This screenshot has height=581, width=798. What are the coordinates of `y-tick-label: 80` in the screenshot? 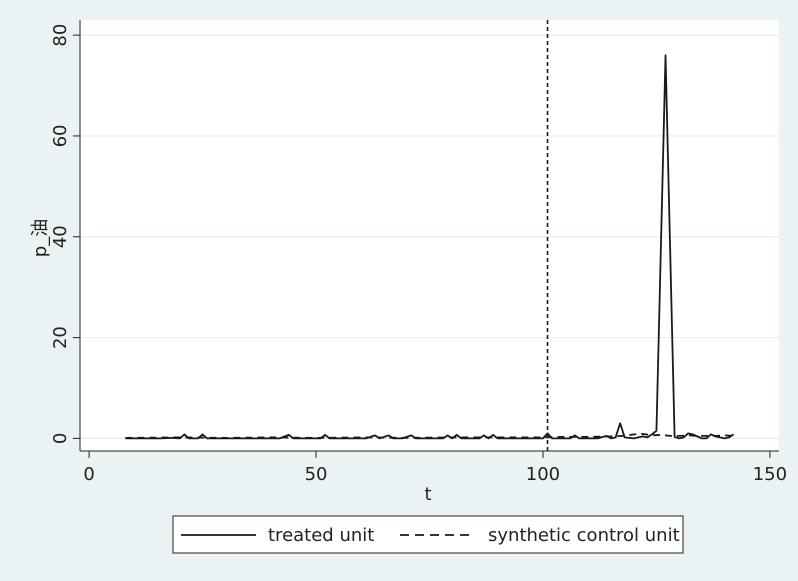 It's located at (60, 35).